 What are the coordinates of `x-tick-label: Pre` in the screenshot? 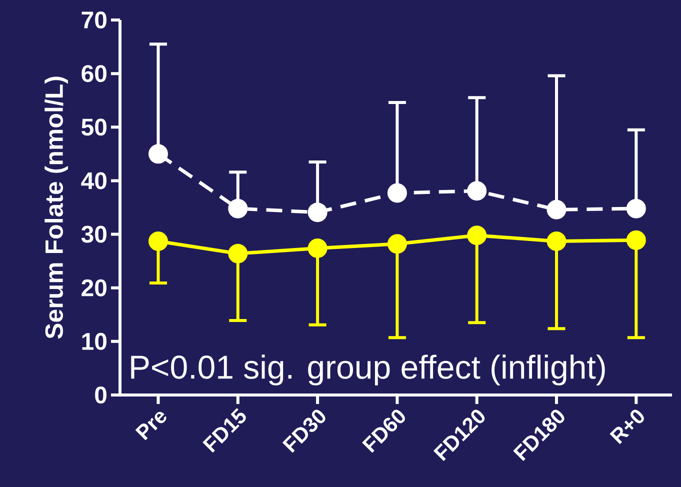 It's located at (150, 426).